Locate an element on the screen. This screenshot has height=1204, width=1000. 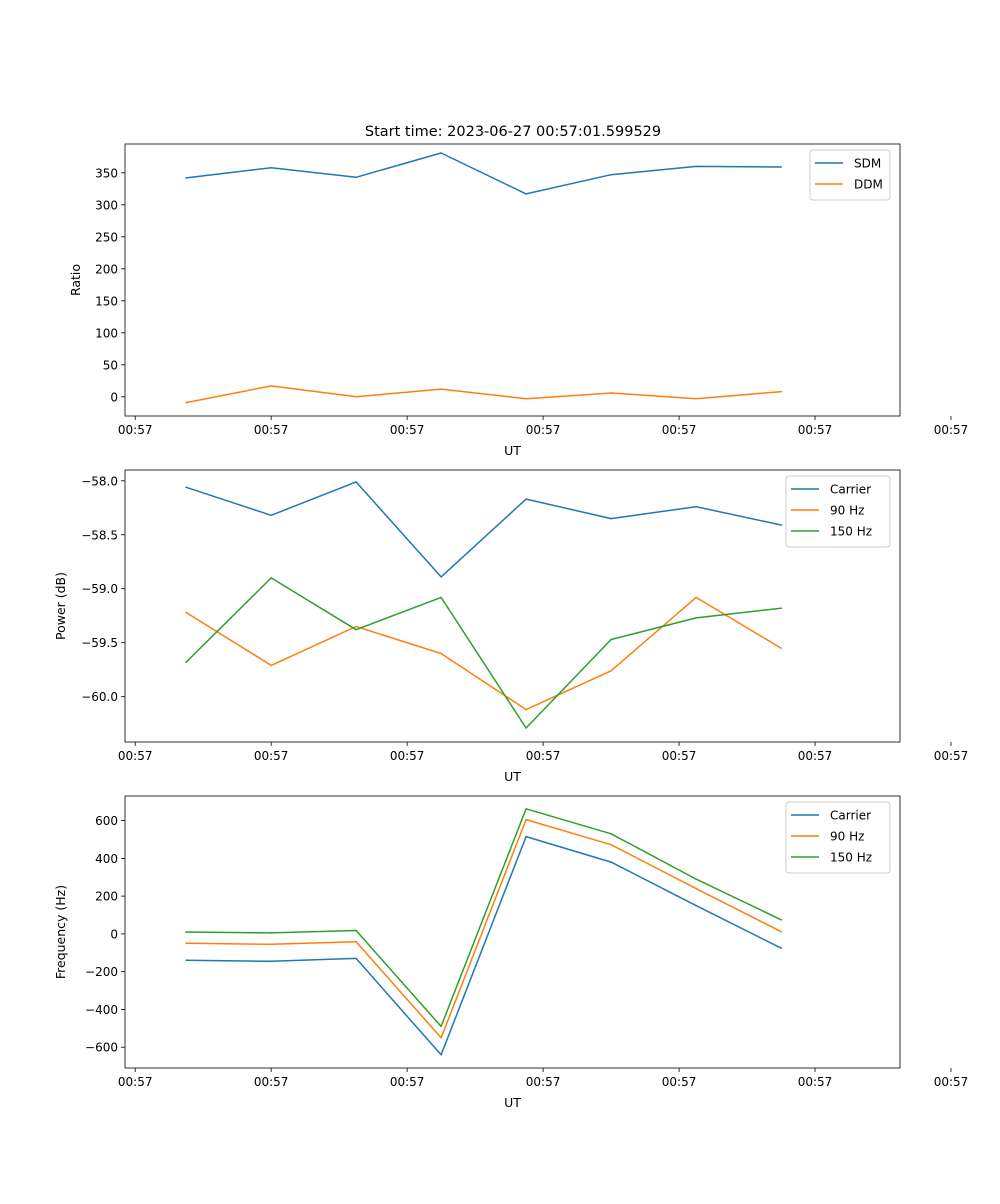
legend-label: SDM is located at coordinates (867, 164).